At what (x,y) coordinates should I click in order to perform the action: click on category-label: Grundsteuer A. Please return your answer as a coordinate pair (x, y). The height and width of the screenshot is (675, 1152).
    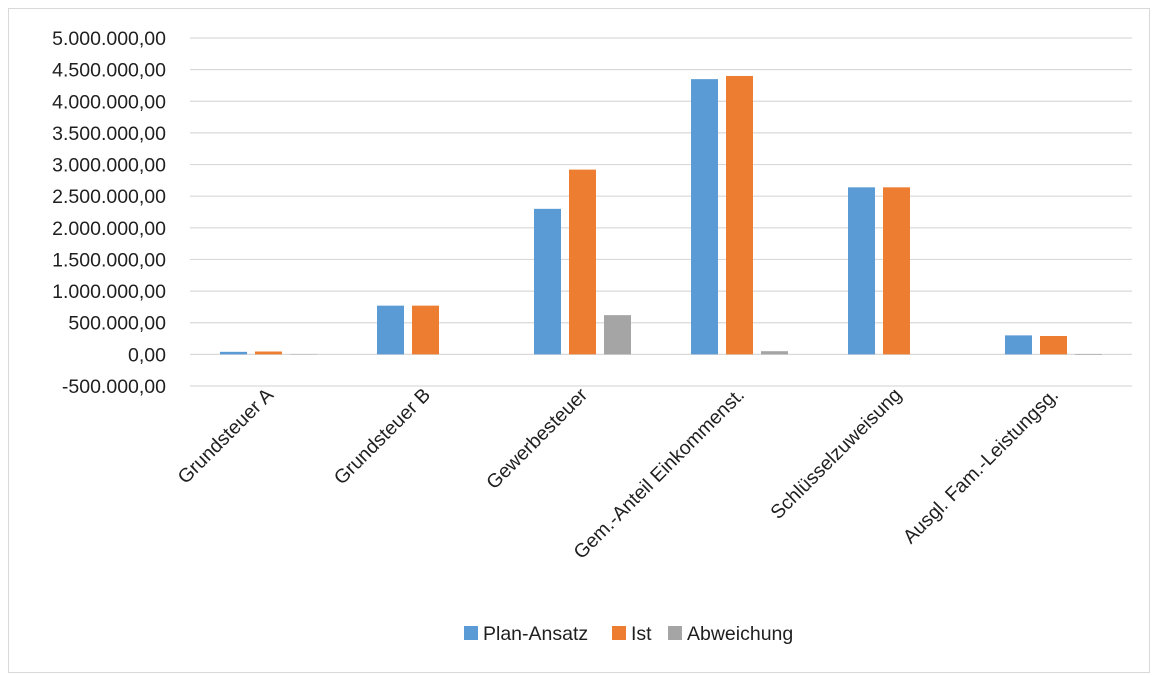
    Looking at the image, I should click on (226, 436).